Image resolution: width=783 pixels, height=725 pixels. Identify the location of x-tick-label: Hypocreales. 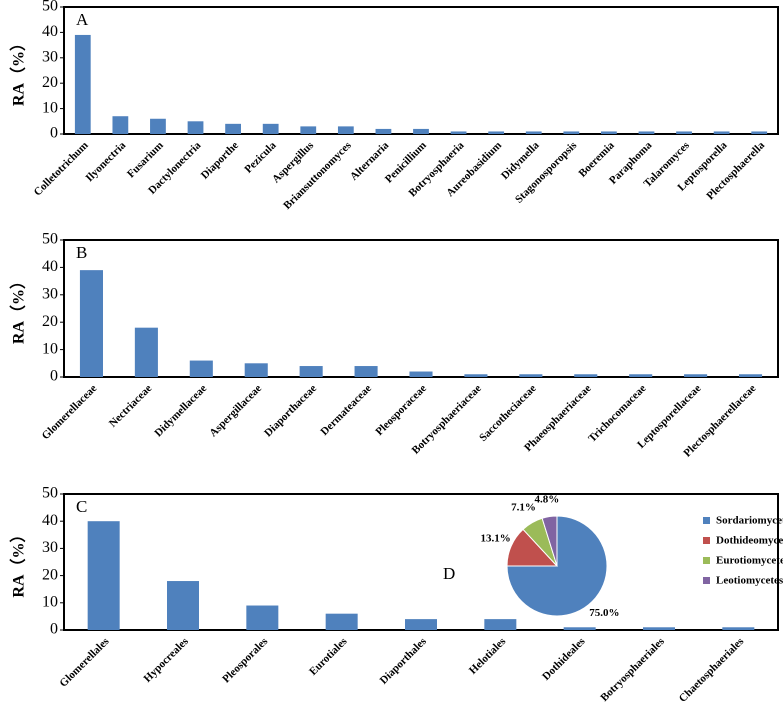
(167, 660).